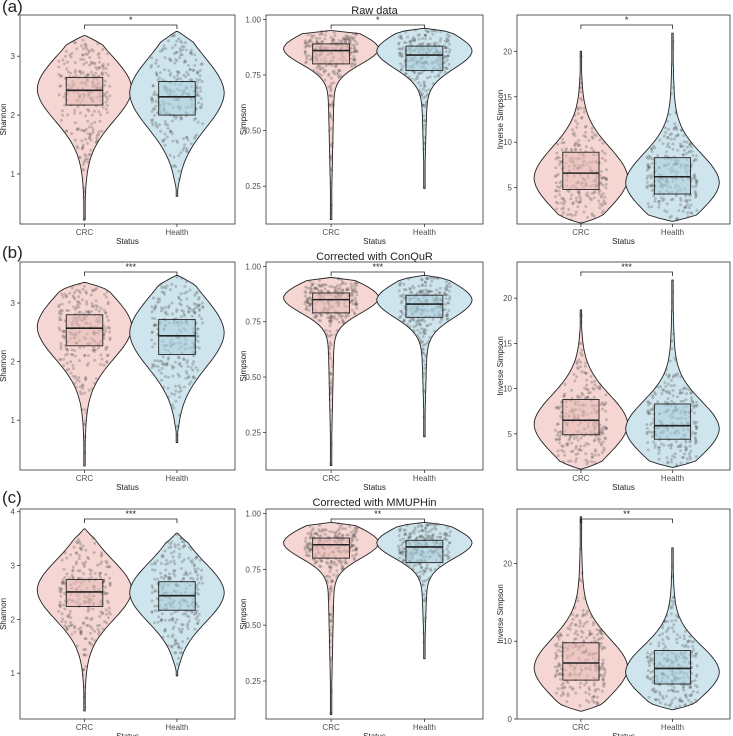 This screenshot has width=733, height=736. Describe the element at coordinates (581, 170) in the screenshot. I see `box-crc` at that location.